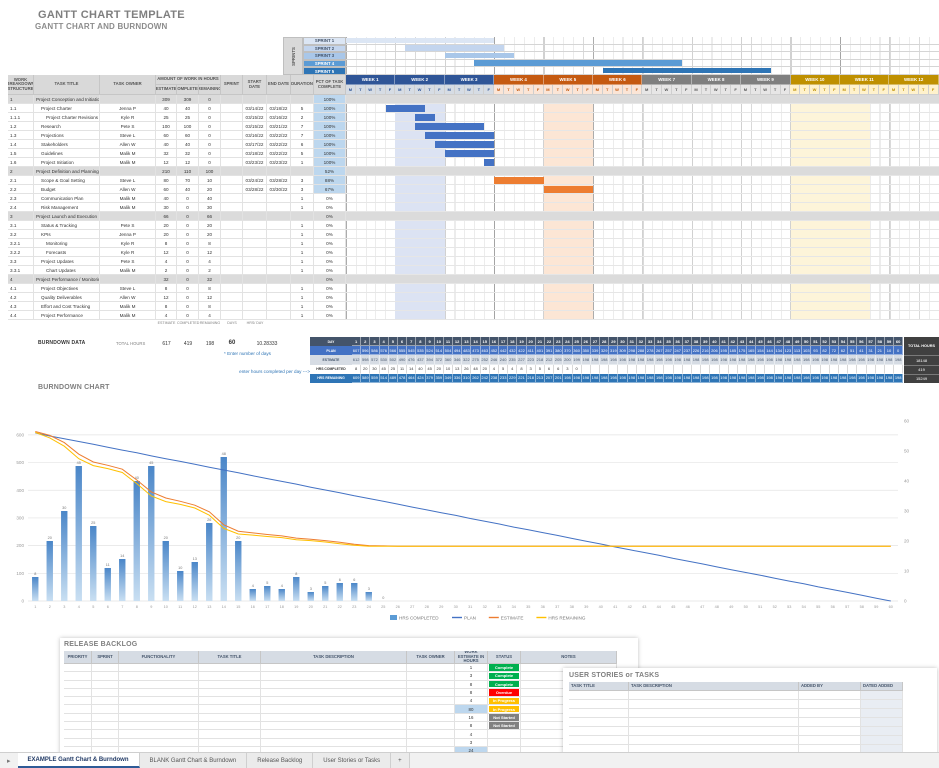 The width and height of the screenshot is (939, 768). Describe the element at coordinates (21, 207) in the screenshot. I see `task-cell-wbs: 2.4` at that location.